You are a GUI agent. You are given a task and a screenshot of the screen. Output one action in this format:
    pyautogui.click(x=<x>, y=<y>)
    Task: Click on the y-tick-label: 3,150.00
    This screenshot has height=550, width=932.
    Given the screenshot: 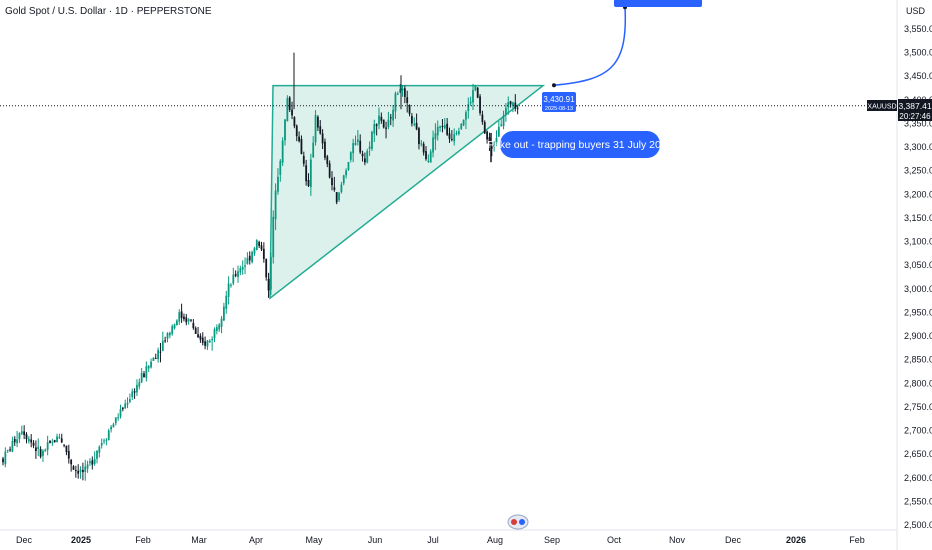 What is the action you would take?
    pyautogui.click(x=918, y=218)
    